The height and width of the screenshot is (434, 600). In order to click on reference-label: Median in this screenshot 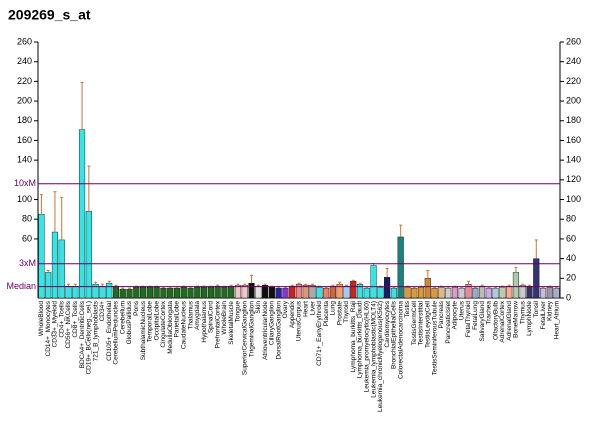, I will do `click(21, 286)`.